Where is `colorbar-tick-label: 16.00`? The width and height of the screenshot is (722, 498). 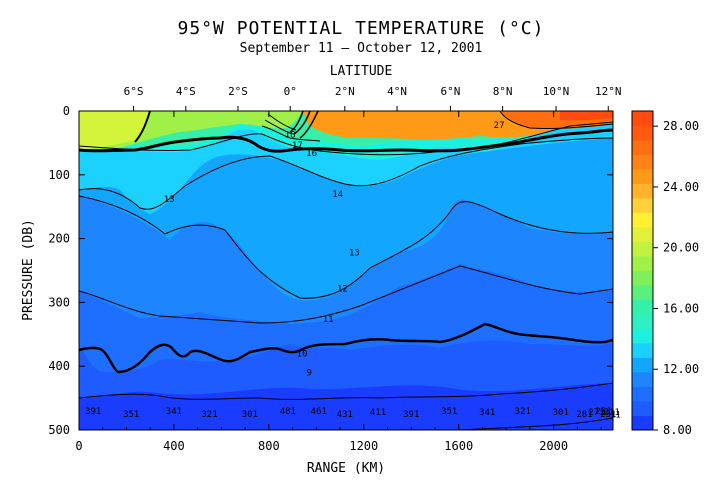 colorbar-tick-label: 16.00 is located at coordinates (681, 308).